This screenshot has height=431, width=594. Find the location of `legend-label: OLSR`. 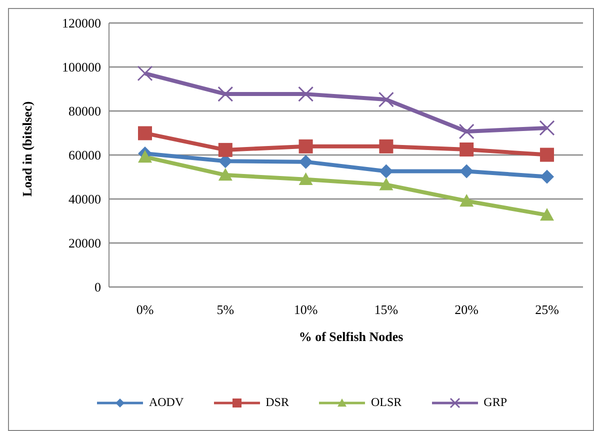

legend-label: OLSR is located at coordinates (386, 402).